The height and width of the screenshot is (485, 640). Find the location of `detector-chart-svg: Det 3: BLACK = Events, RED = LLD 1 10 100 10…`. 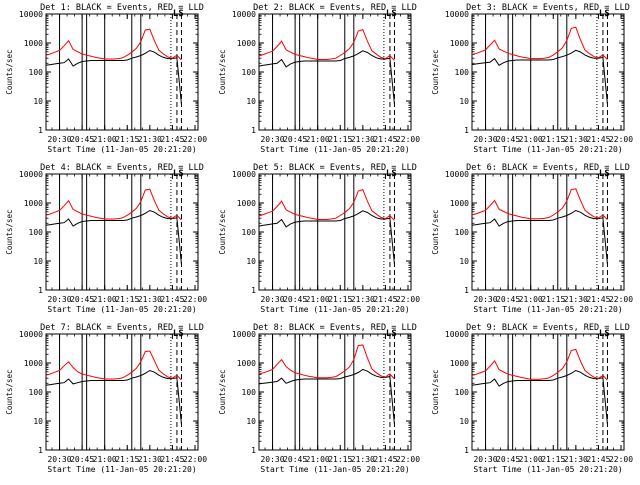

detector-chart-svg: Det 3: BLACK = Events, RED = LLD 1 10 100 10… is located at coordinates (532, 78).